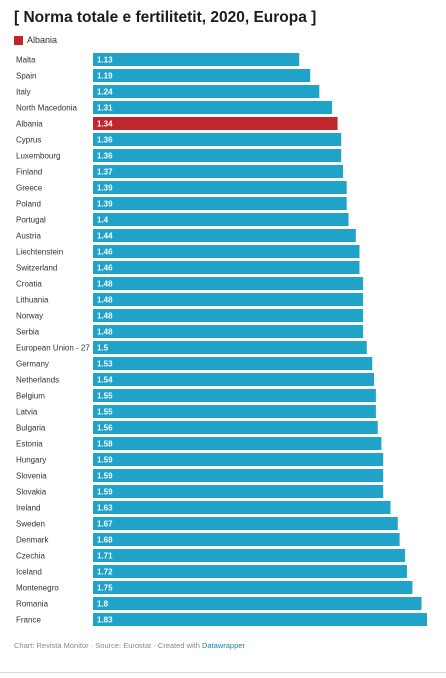 The image size is (446, 678). I want to click on bar-slovakia, so click(238, 491).